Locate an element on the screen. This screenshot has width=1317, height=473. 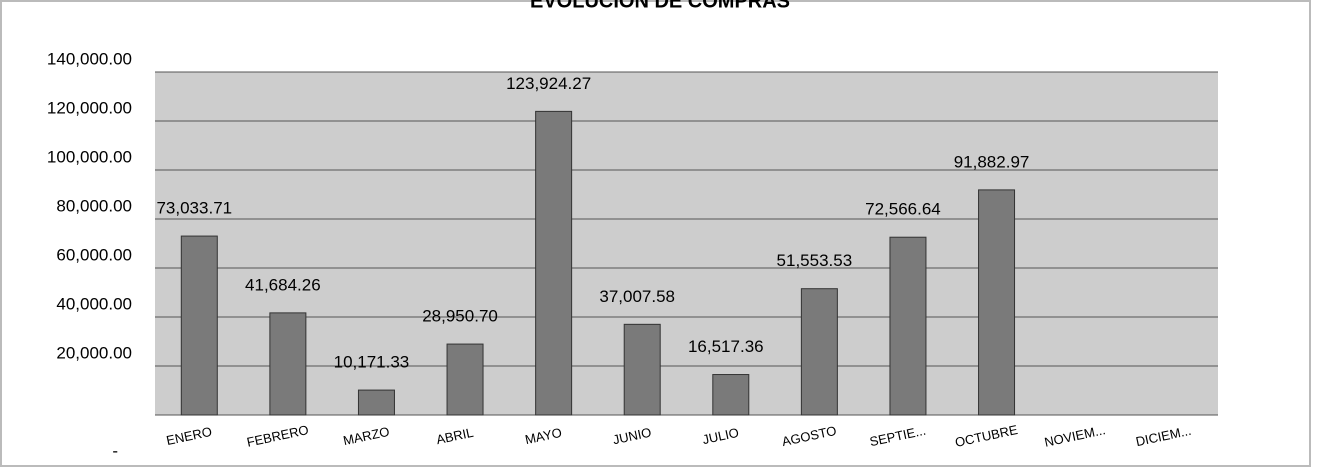
value-label: 72,566.64 is located at coordinates (903, 209).